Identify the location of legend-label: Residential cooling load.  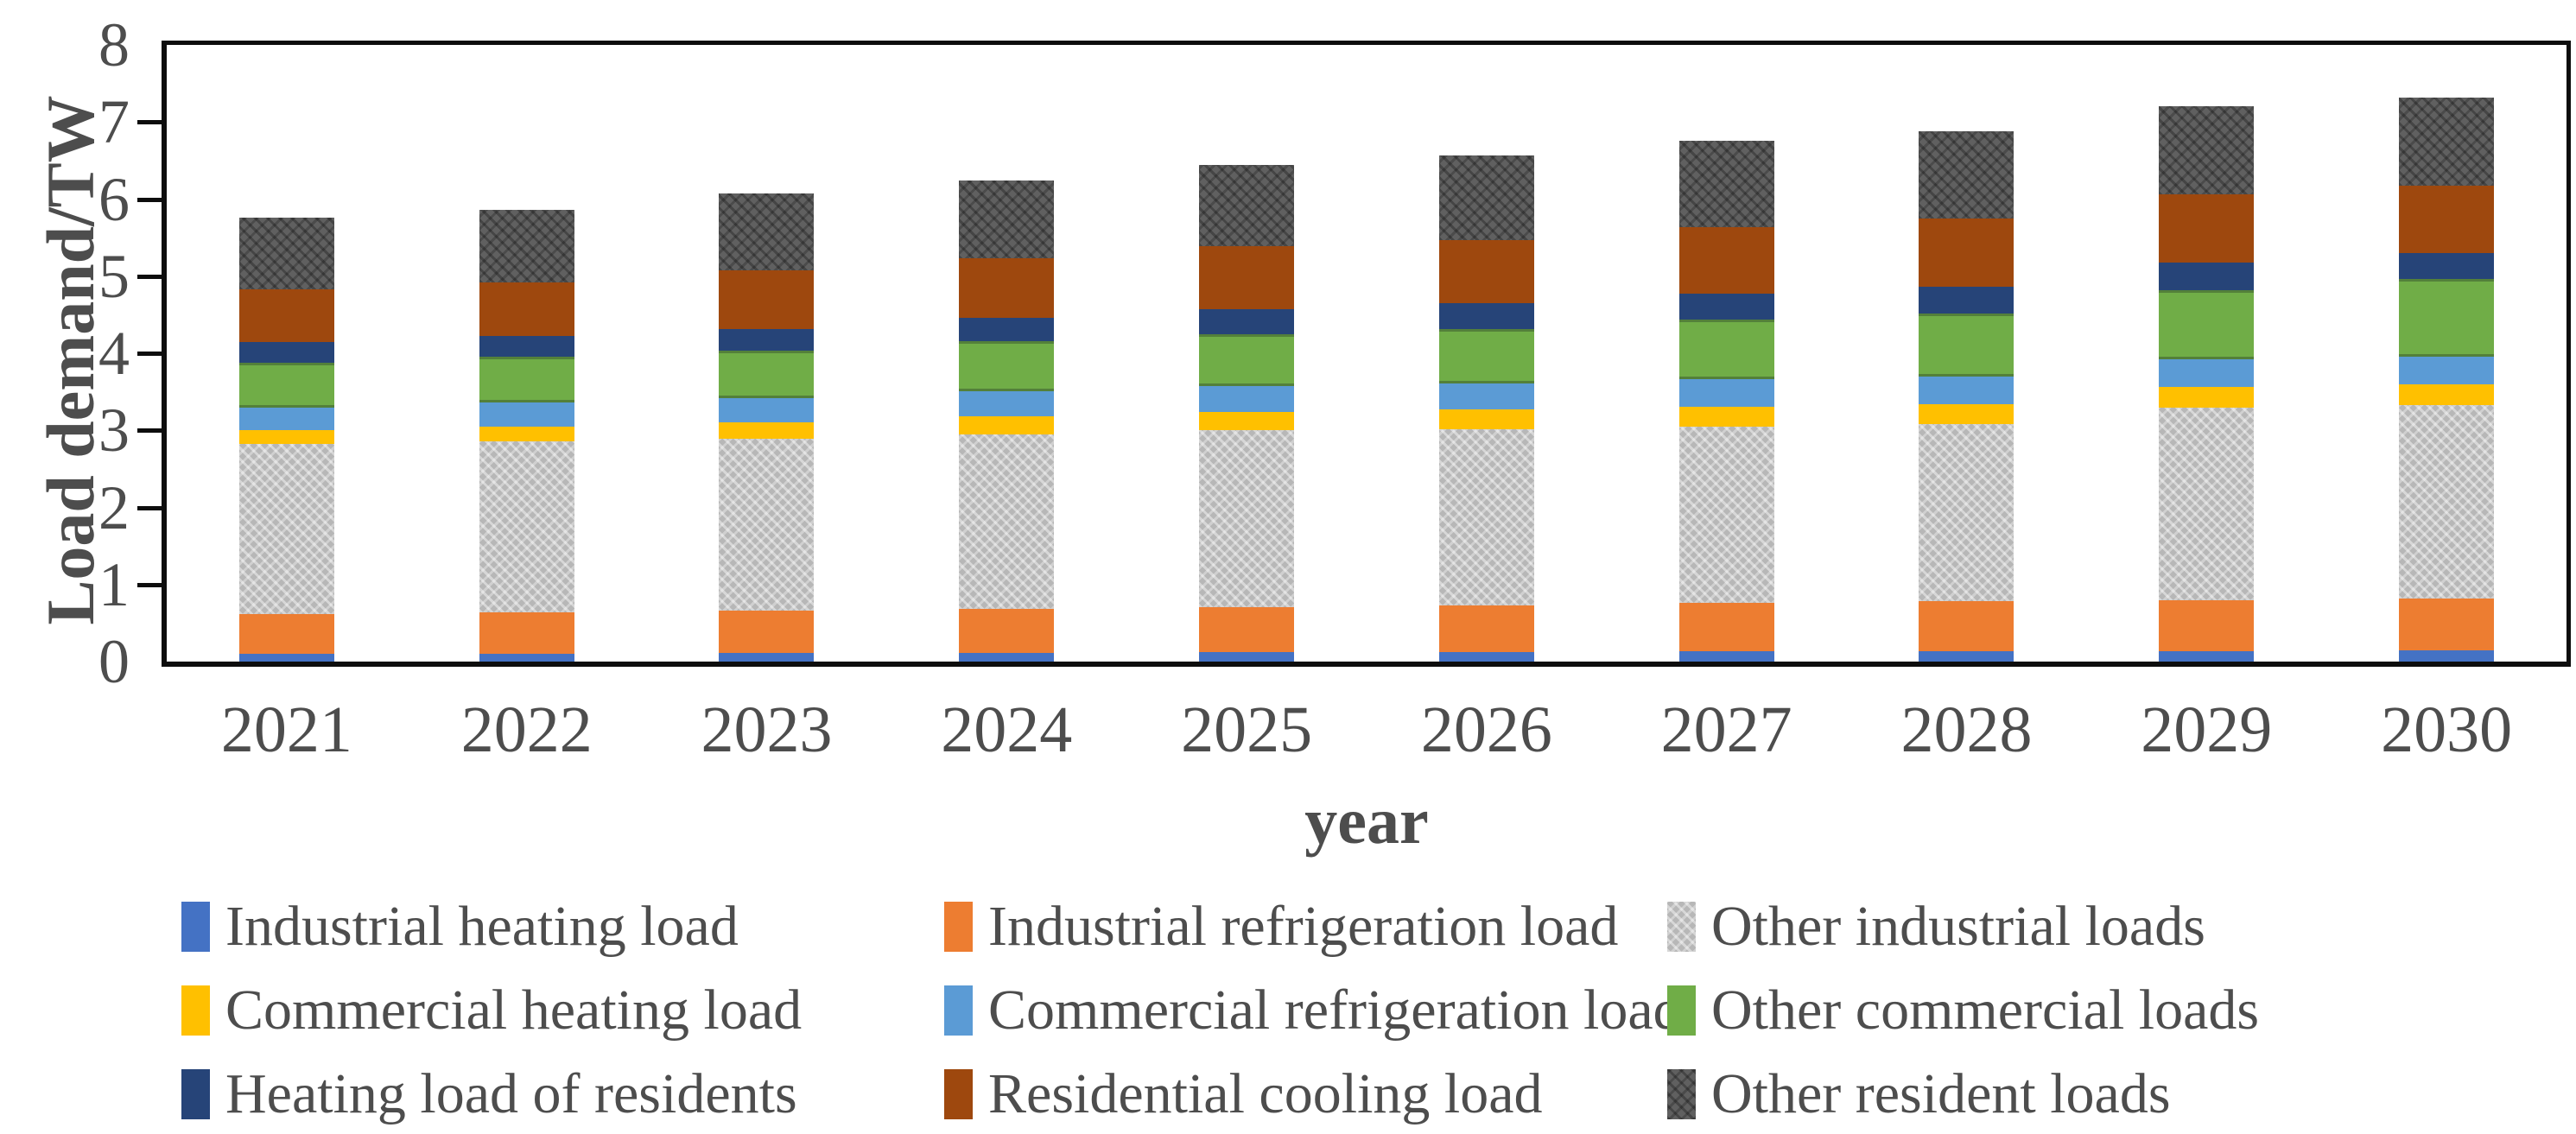
(1265, 1093).